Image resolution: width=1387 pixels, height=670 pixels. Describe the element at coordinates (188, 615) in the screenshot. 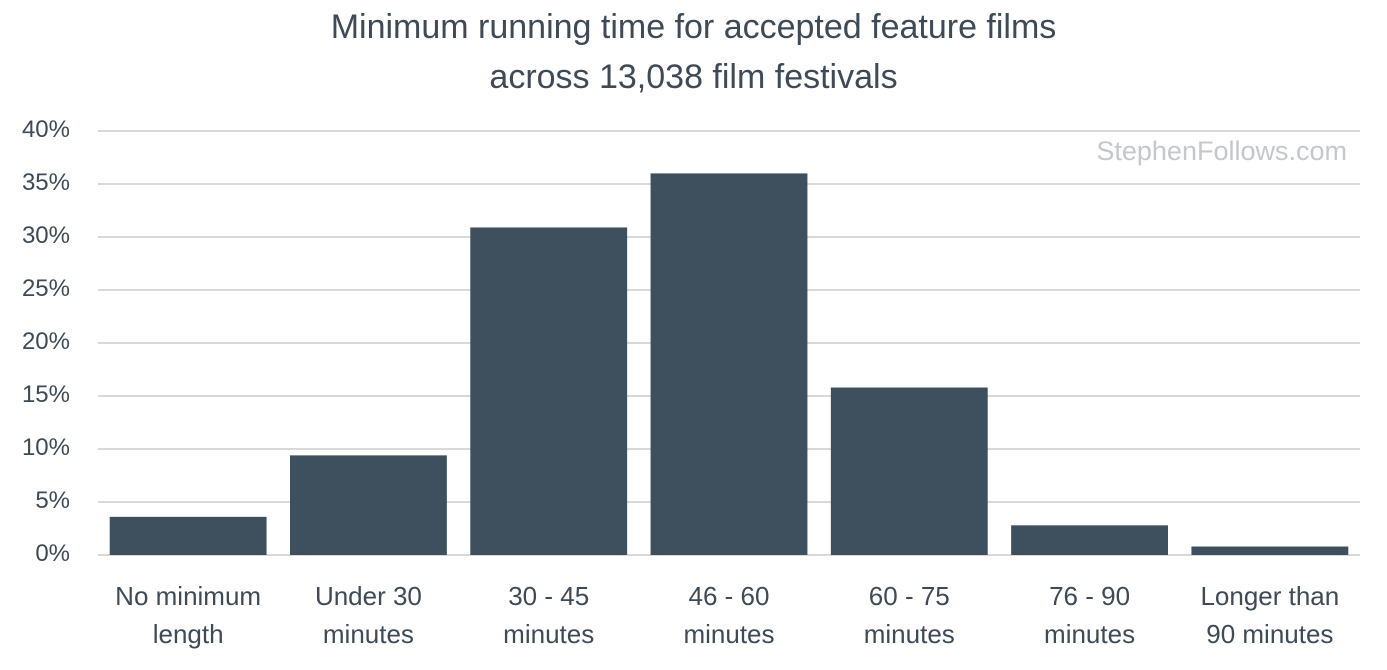

I see `x-tick-label: No minimum length` at that location.